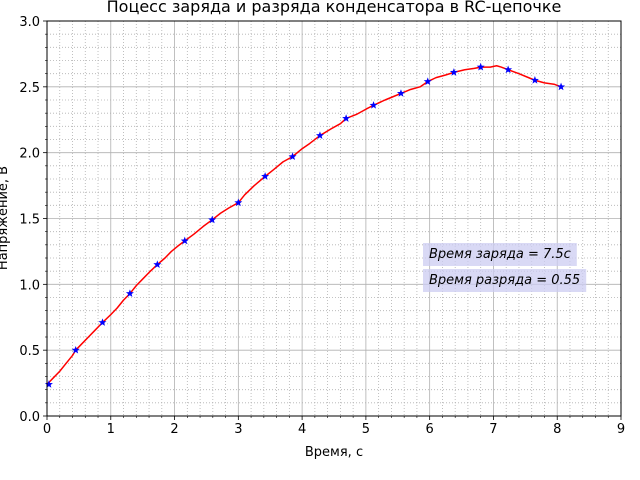 The width and height of the screenshot is (640, 480). What do you see at coordinates (29, 154) in the screenshot?
I see `y-tick-label: 2.0` at bounding box center [29, 154].